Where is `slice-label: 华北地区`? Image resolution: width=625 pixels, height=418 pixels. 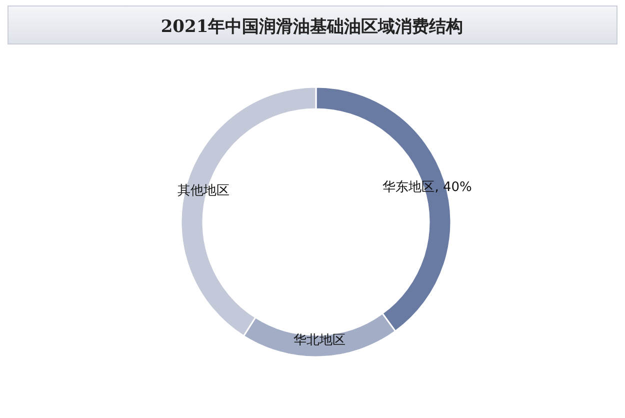
slice-label: 华北地区 is located at coordinates (320, 340).